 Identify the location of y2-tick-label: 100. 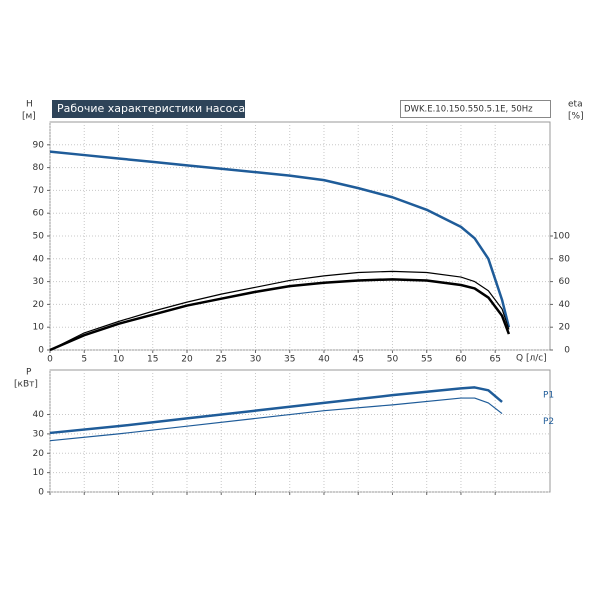
(561, 237).